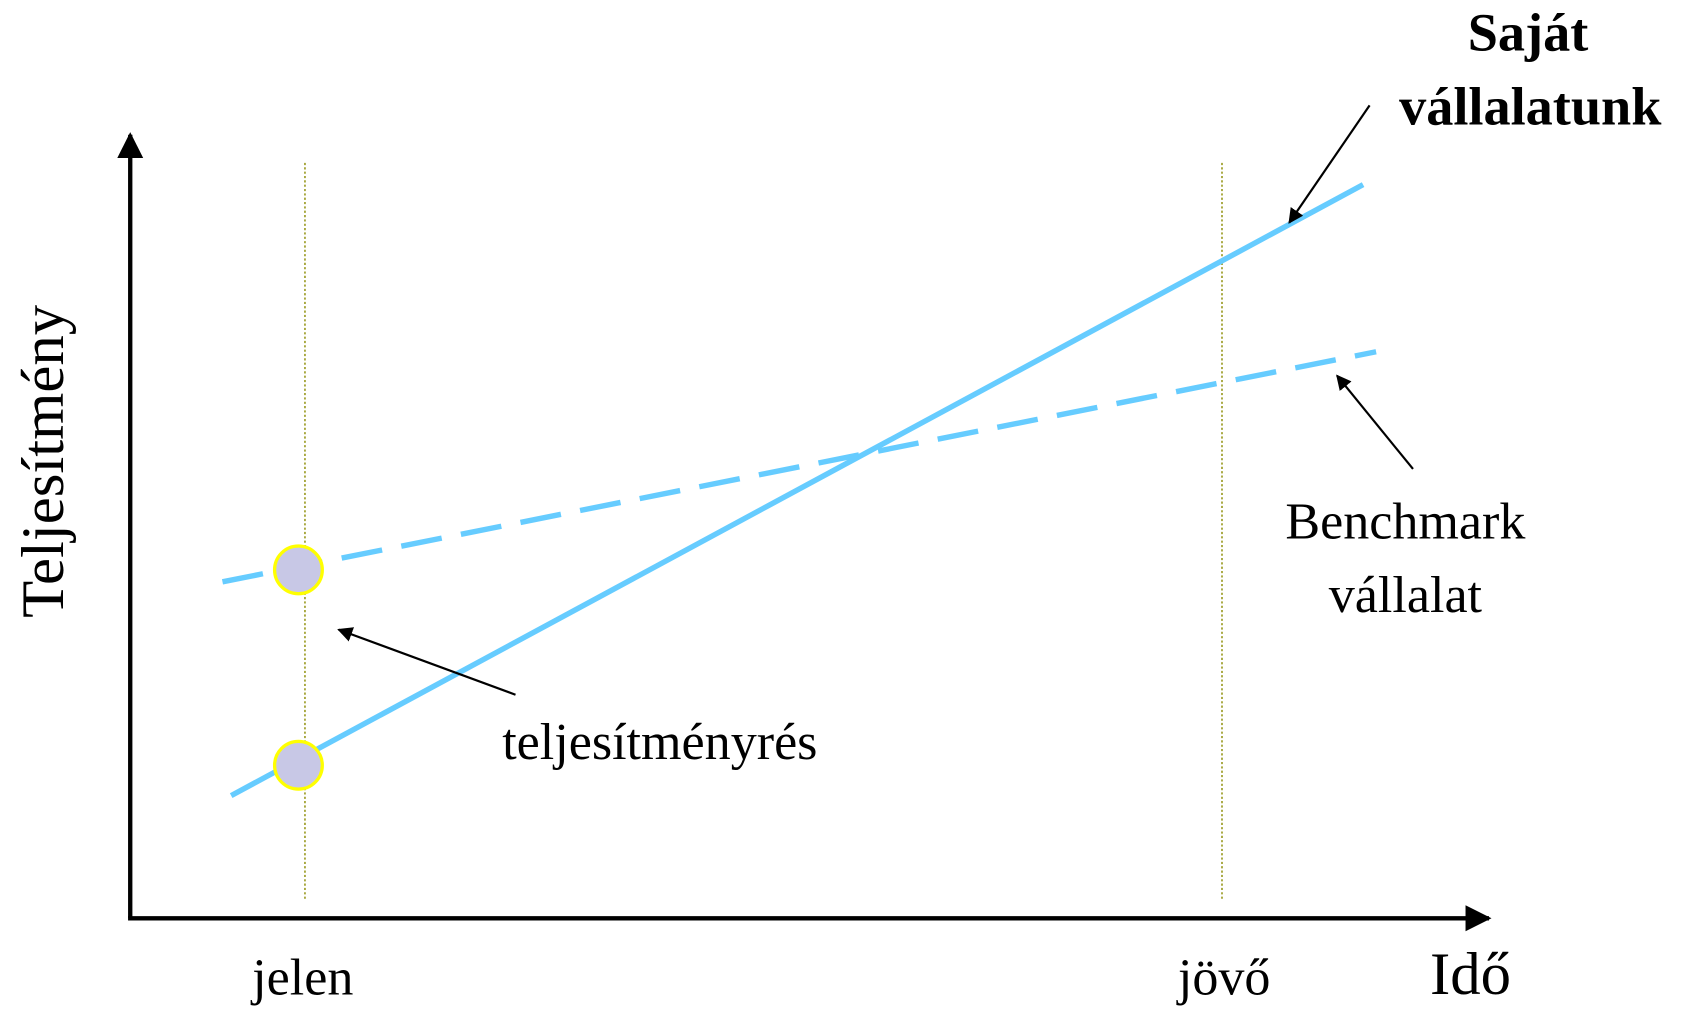 This screenshot has width=1693, height=1015. I want to click on own-company-label: vállalatunk, so click(1530, 106).